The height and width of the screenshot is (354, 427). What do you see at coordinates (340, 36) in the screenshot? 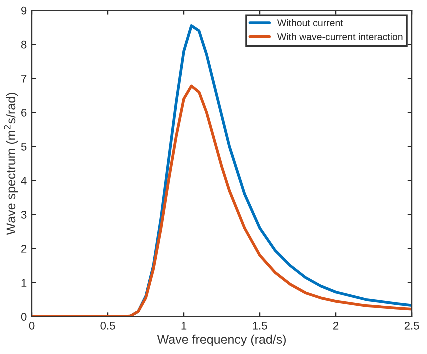
I see `legend-label: With wave-current interaction` at bounding box center [340, 36].